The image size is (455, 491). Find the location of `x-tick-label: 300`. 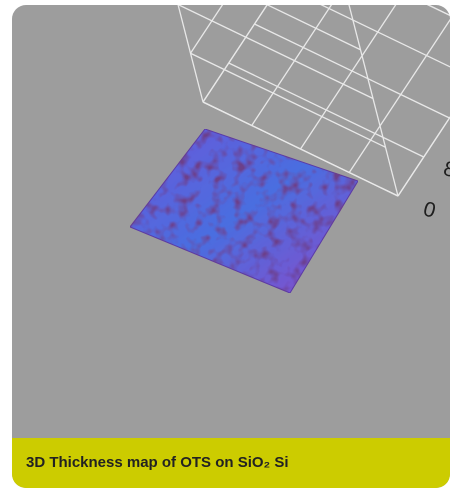

x-tick-label: 300 is located at coordinates (447, 9).